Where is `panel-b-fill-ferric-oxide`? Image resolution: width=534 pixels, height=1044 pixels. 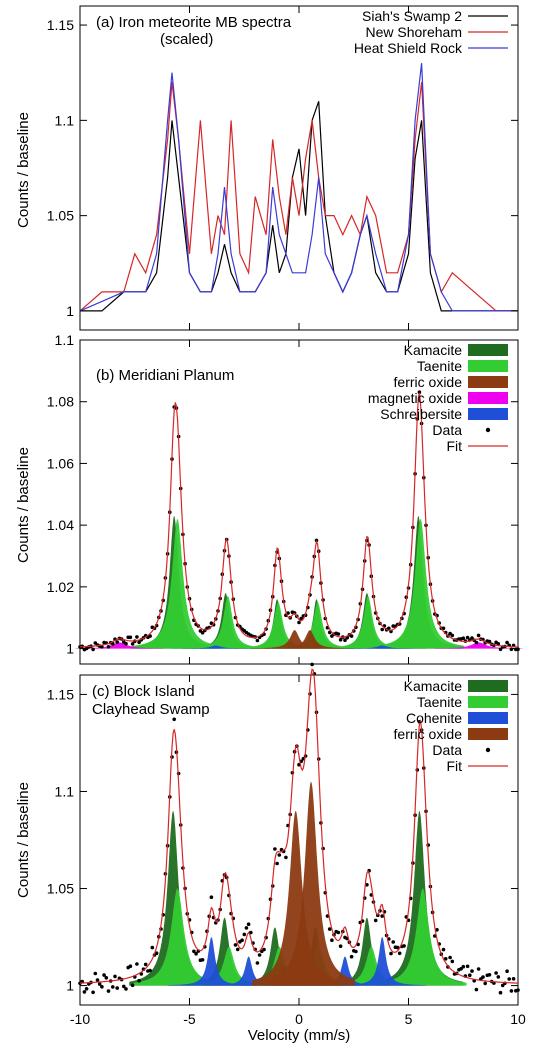
panel-b-fill-ferric-oxide is located at coordinates (294, 639).